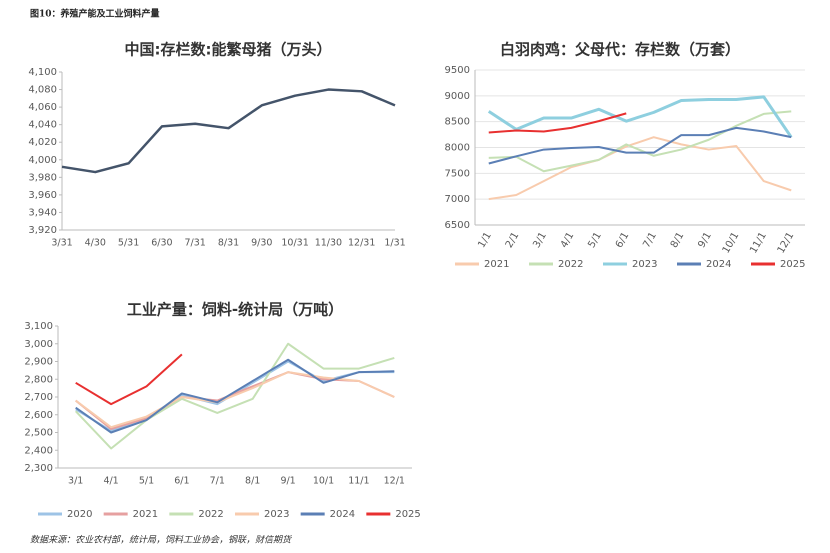 Image resolution: width=830 pixels, height=553 pixels. Describe the element at coordinates (228, 243) in the screenshot. I see `x-tick-label: 8/31` at that location.